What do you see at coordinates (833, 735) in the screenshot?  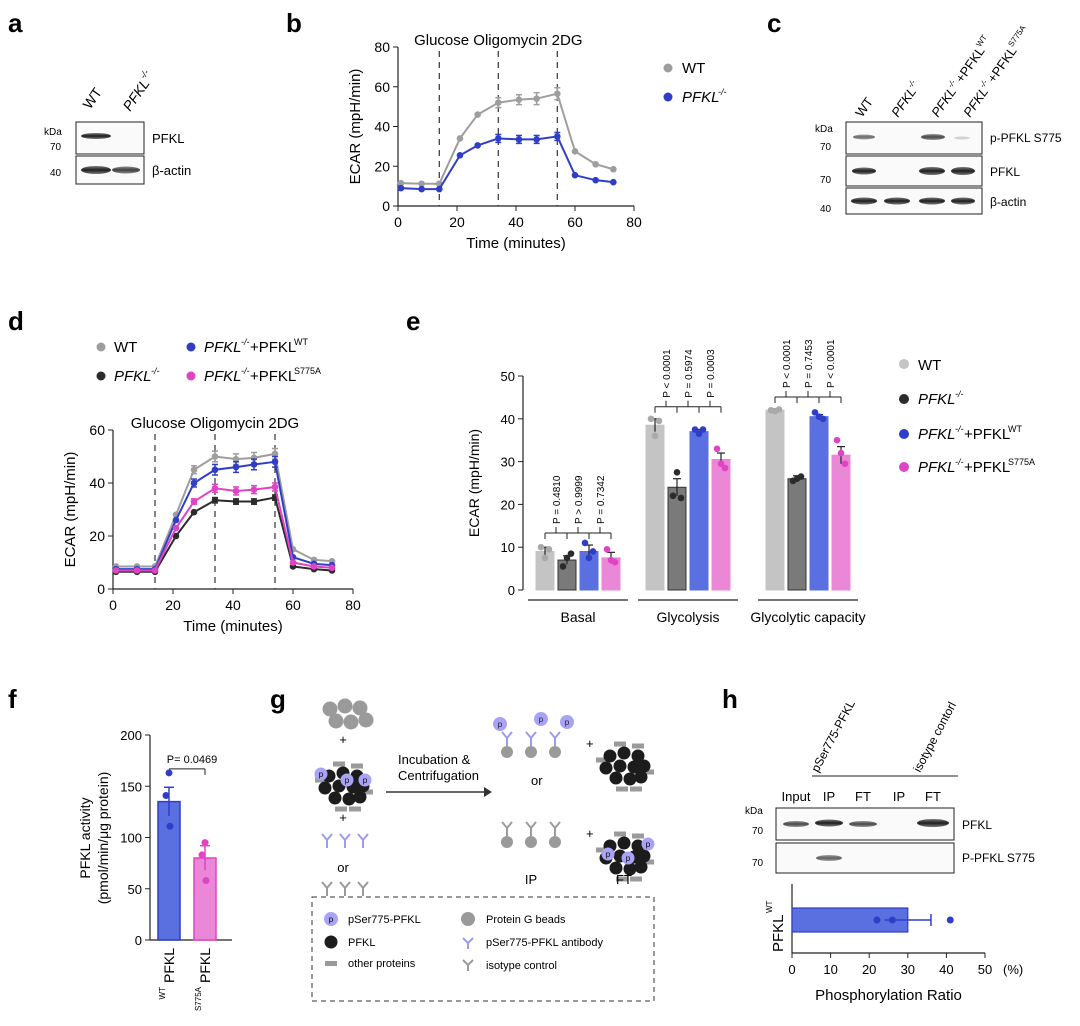 I see `group-label: pSer775-PFKL` at bounding box center [833, 735].